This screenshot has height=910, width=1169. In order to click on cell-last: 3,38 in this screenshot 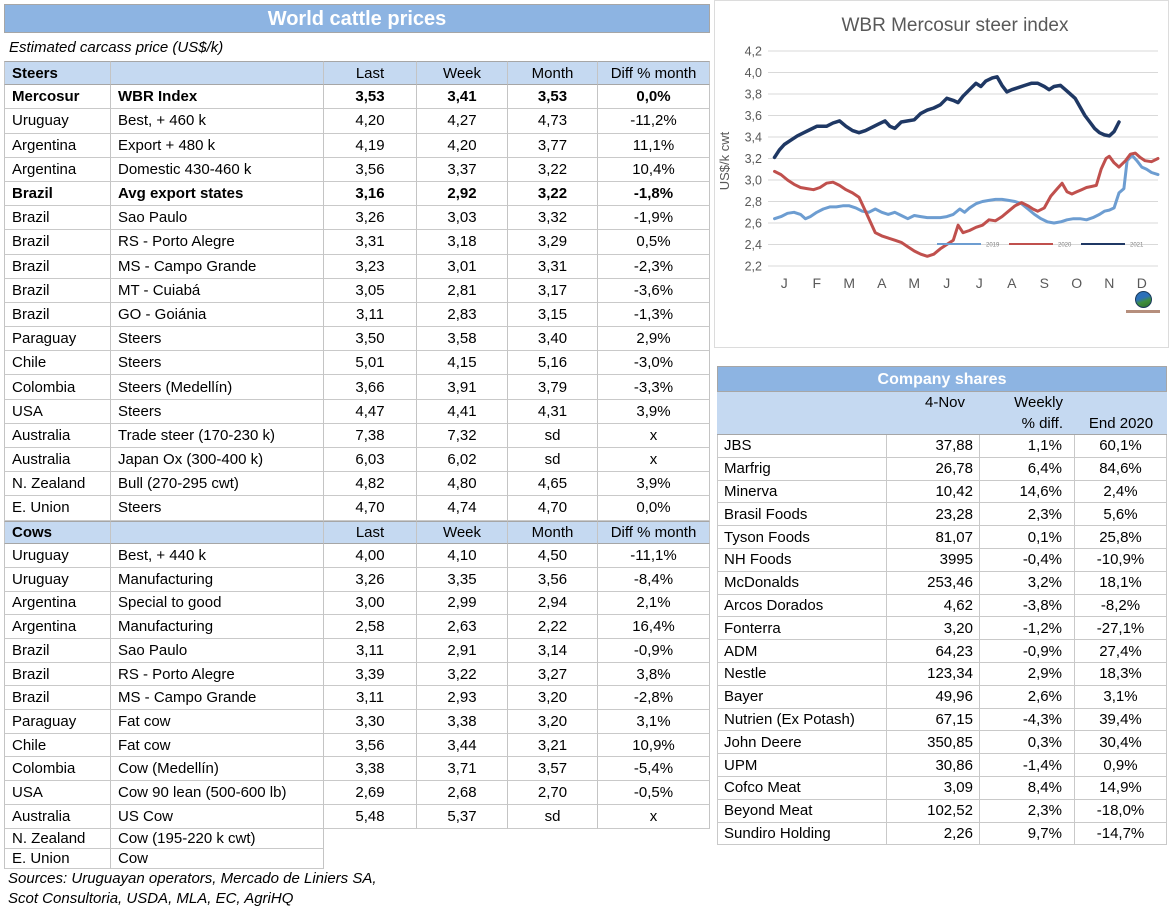, I will do `click(370, 769)`.